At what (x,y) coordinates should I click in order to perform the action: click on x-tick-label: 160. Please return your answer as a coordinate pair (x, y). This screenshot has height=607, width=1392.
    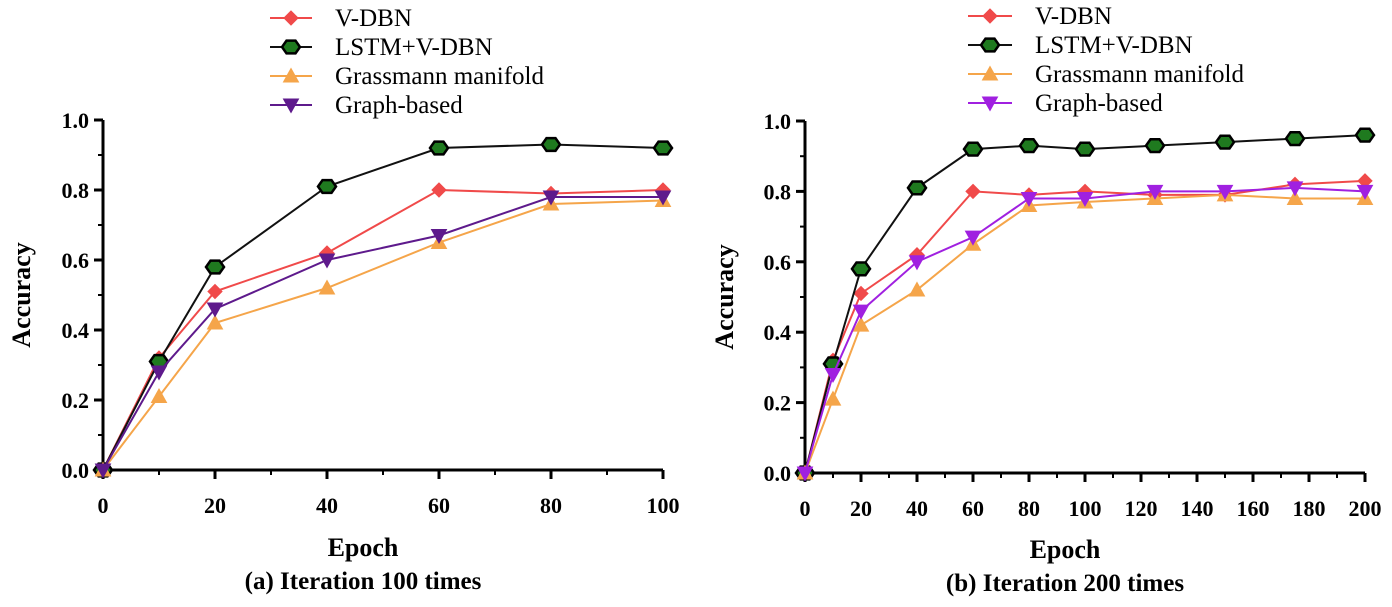
    Looking at the image, I should click on (1253, 508).